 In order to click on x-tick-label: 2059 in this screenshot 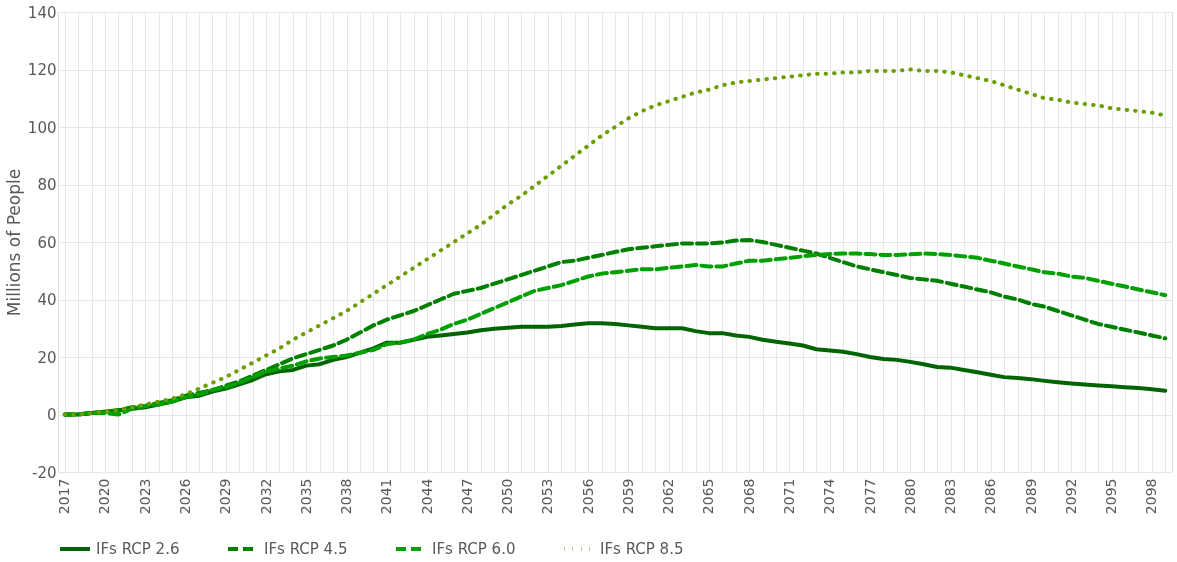, I will do `click(627, 496)`.